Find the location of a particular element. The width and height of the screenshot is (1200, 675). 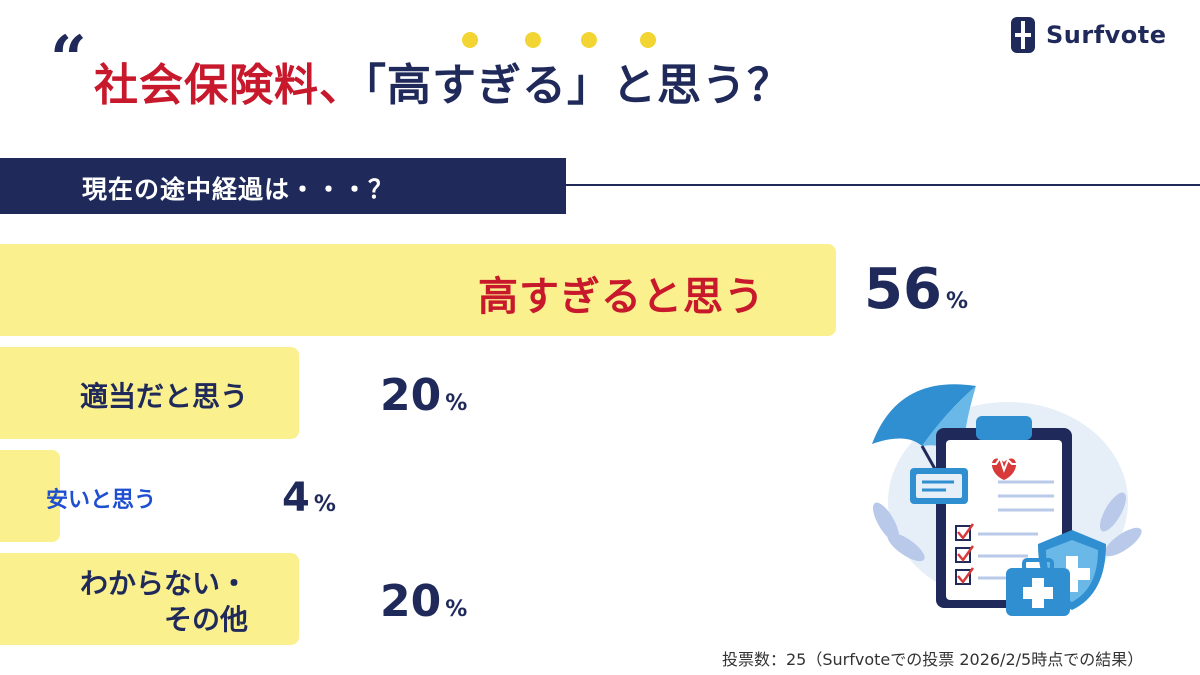

title-question: 「高すぎる」と思う？ is located at coordinates (578, 85).